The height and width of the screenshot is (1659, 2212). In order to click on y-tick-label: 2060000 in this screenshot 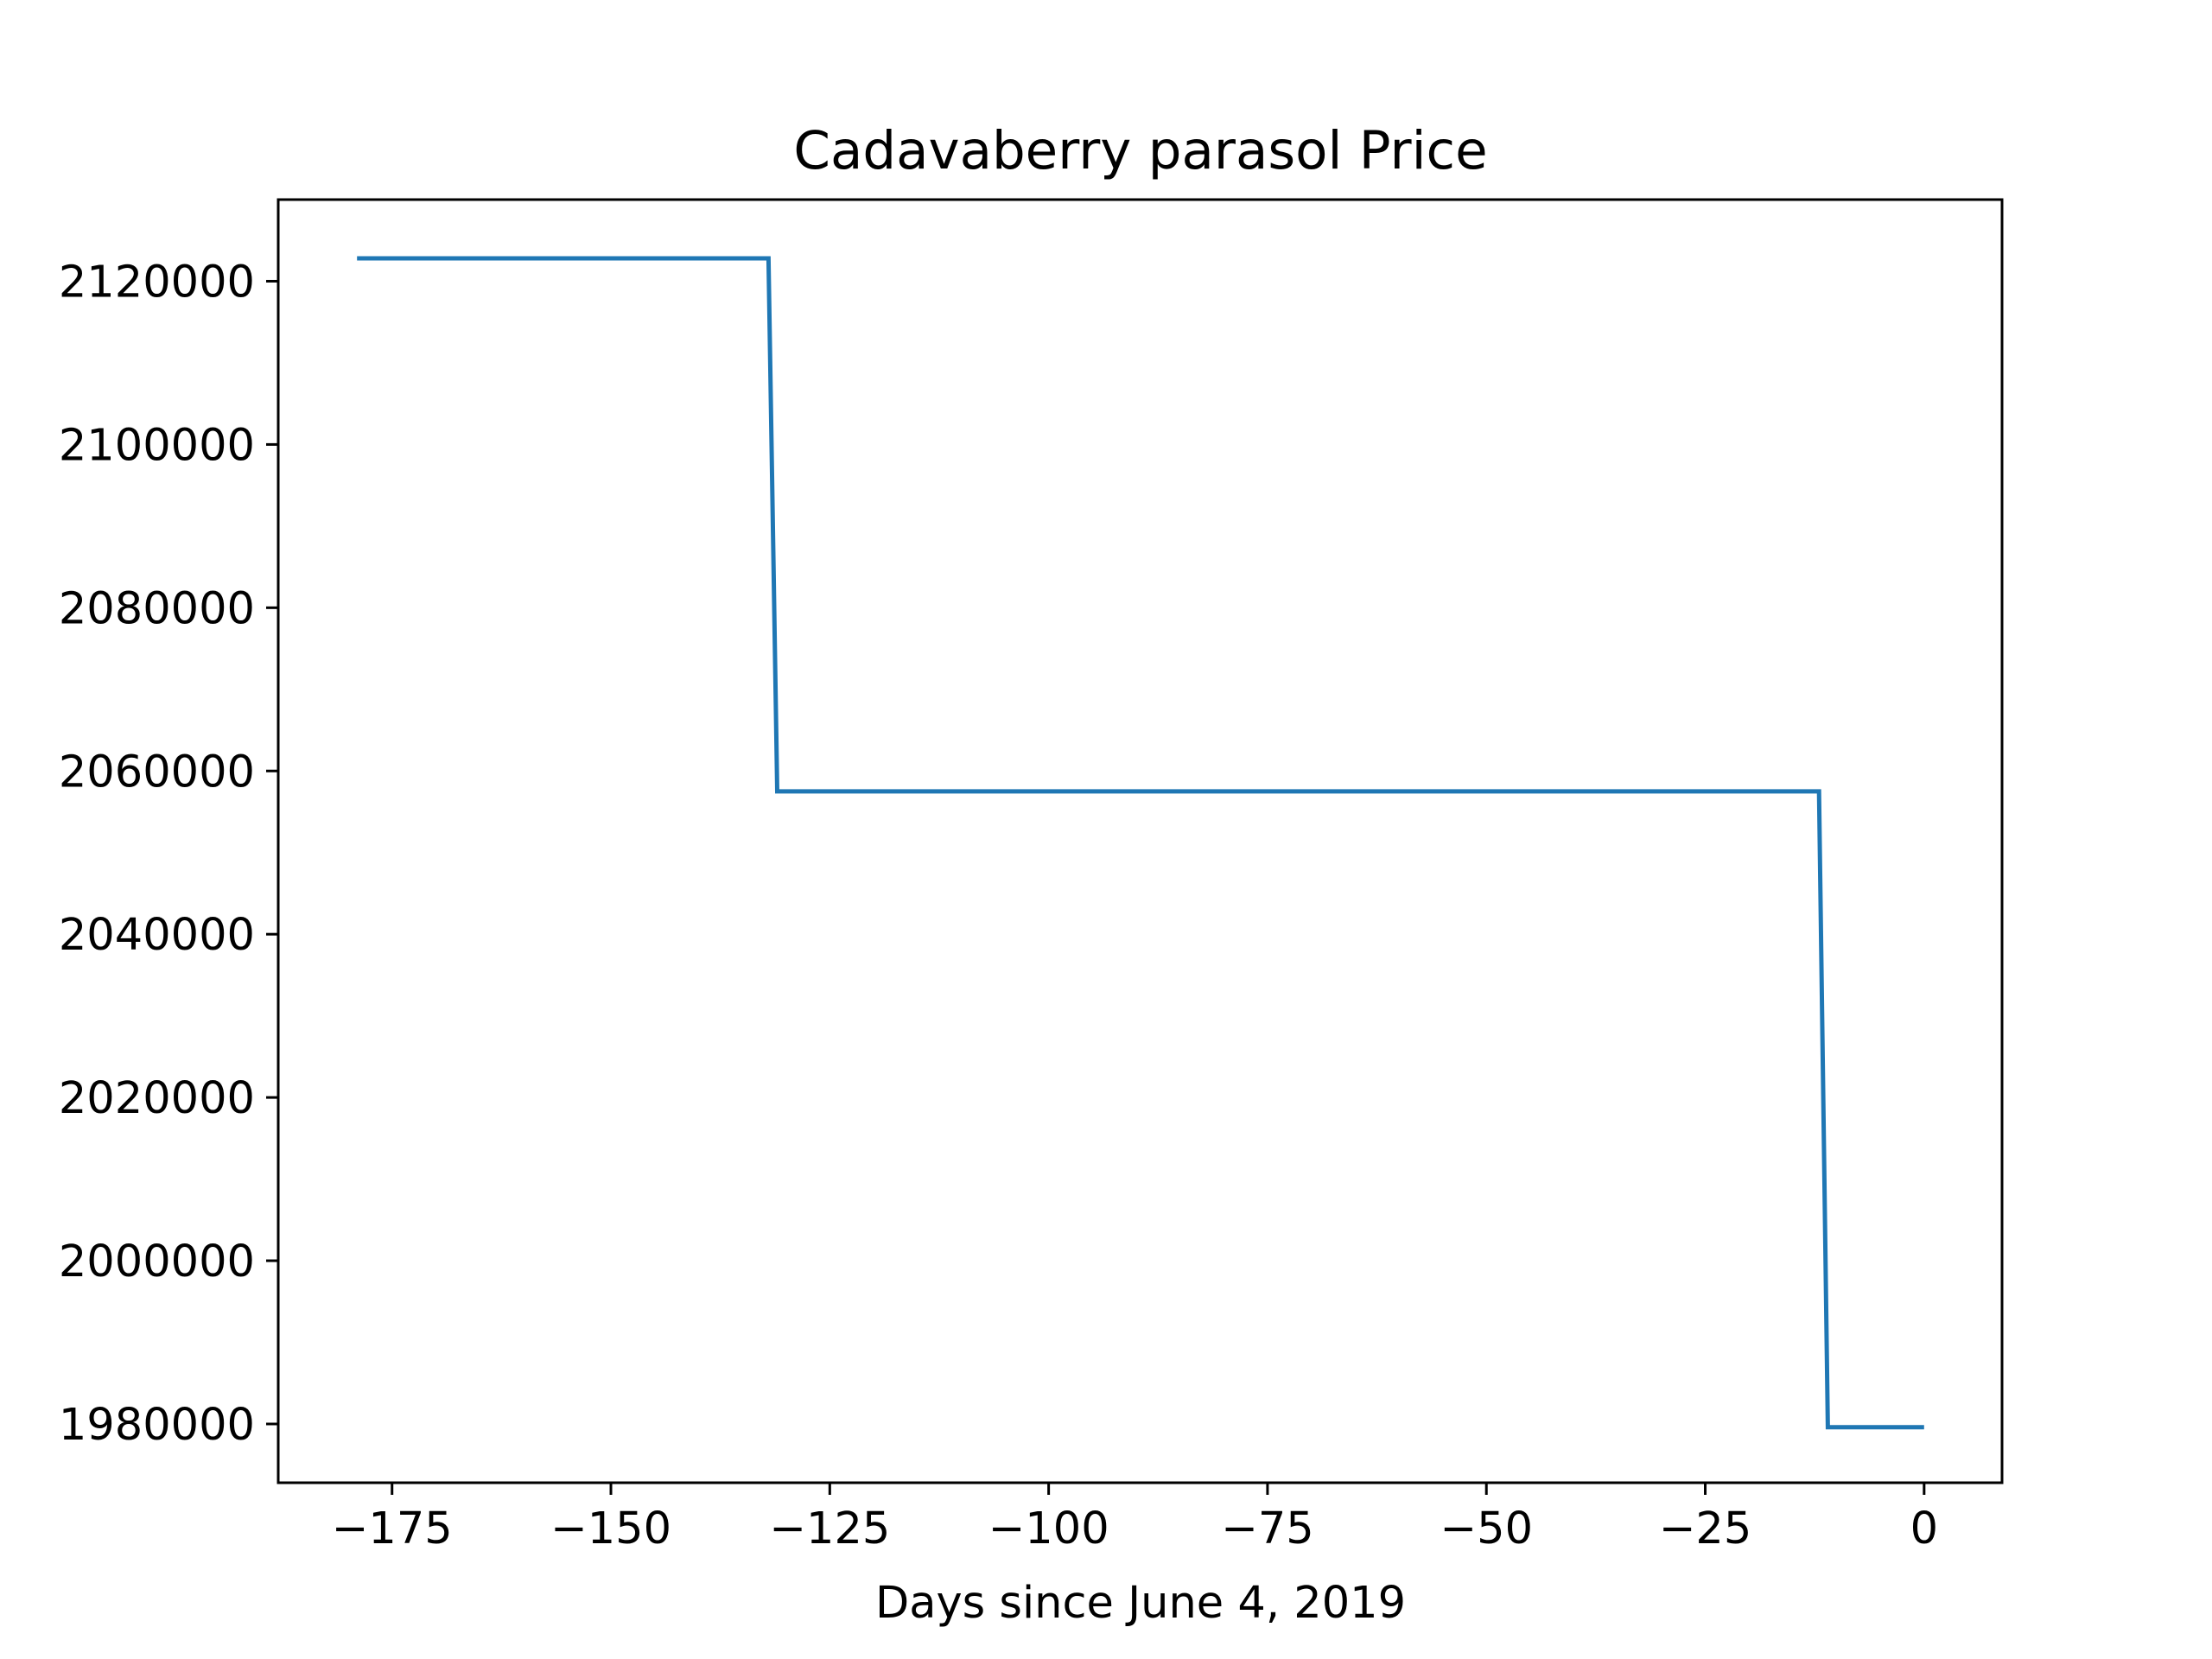, I will do `click(157, 772)`.